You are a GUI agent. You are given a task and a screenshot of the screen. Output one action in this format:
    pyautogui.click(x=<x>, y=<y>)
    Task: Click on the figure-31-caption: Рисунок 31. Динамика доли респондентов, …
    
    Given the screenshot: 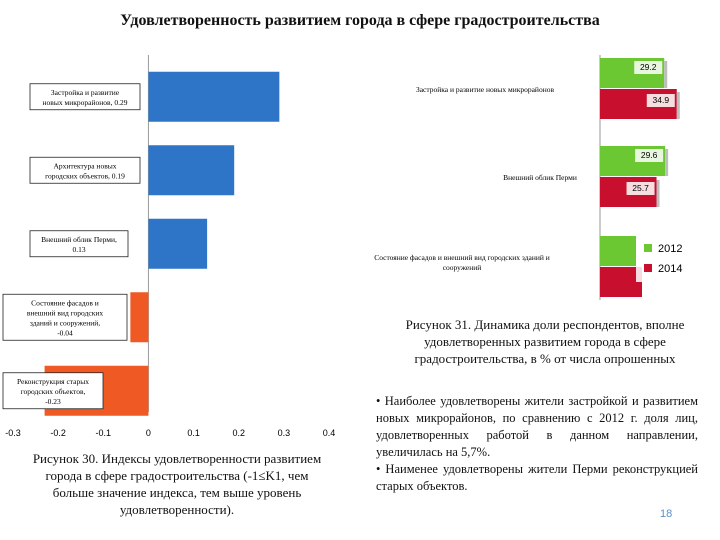 What is the action you would take?
    pyautogui.click(x=545, y=341)
    